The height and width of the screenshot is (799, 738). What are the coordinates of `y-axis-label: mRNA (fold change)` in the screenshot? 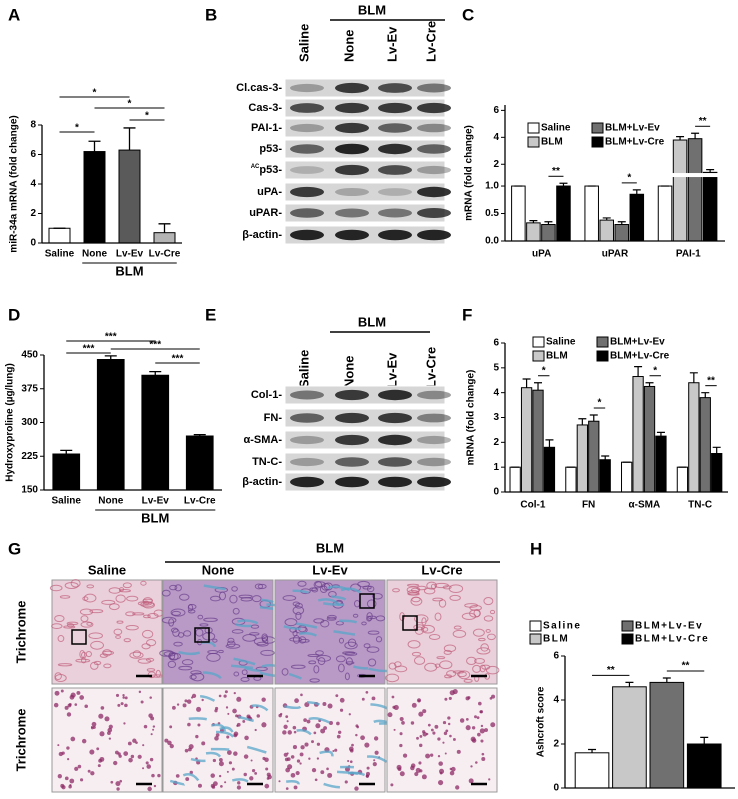 It's located at (469, 173).